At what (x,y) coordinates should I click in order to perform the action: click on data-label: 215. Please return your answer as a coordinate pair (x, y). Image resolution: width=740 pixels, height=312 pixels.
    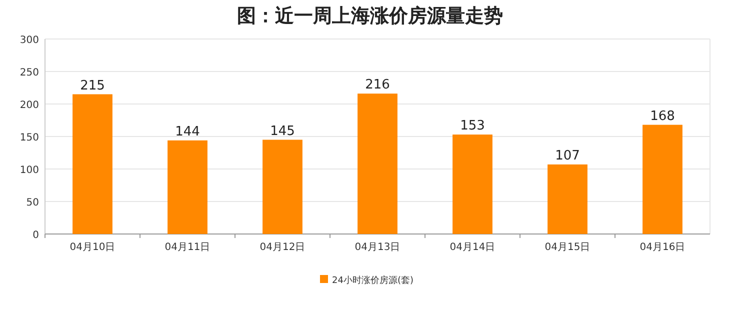
    Looking at the image, I should click on (92, 86).